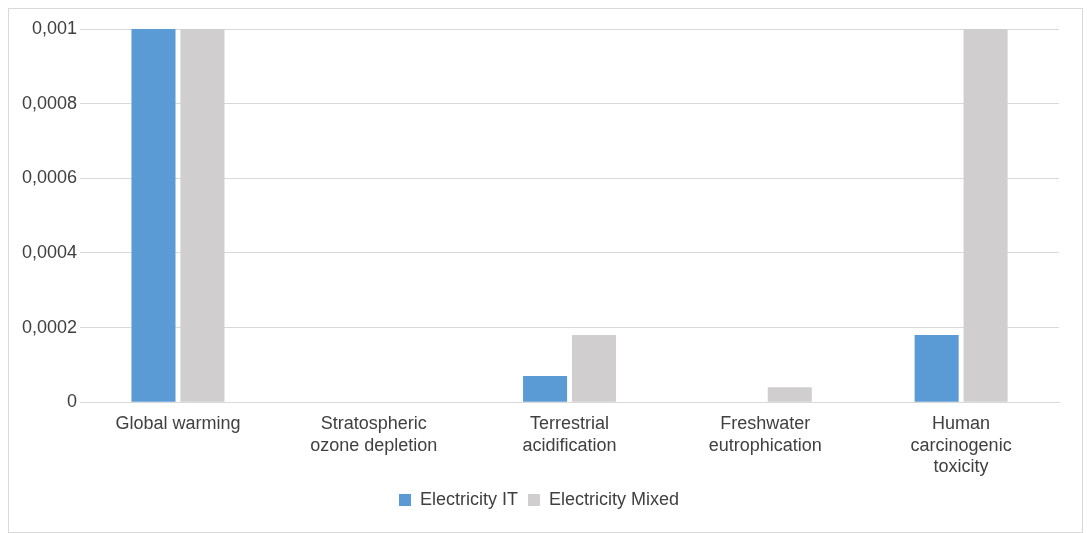 The height and width of the screenshot is (533, 1087). What do you see at coordinates (569, 433) in the screenshot?
I see `x-tick-label: Terrestrial acidification` at bounding box center [569, 433].